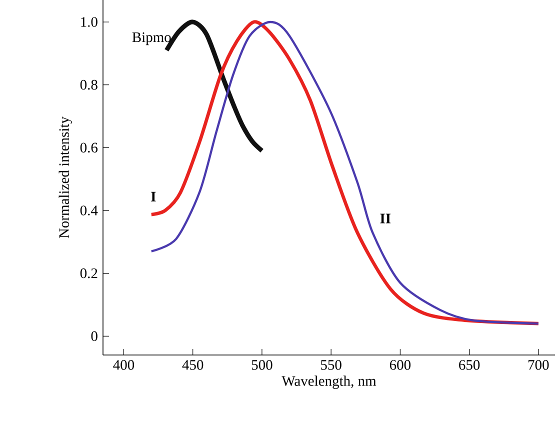  What do you see at coordinates (123, 365) in the screenshot?
I see `x-tick-label: 400` at bounding box center [123, 365].